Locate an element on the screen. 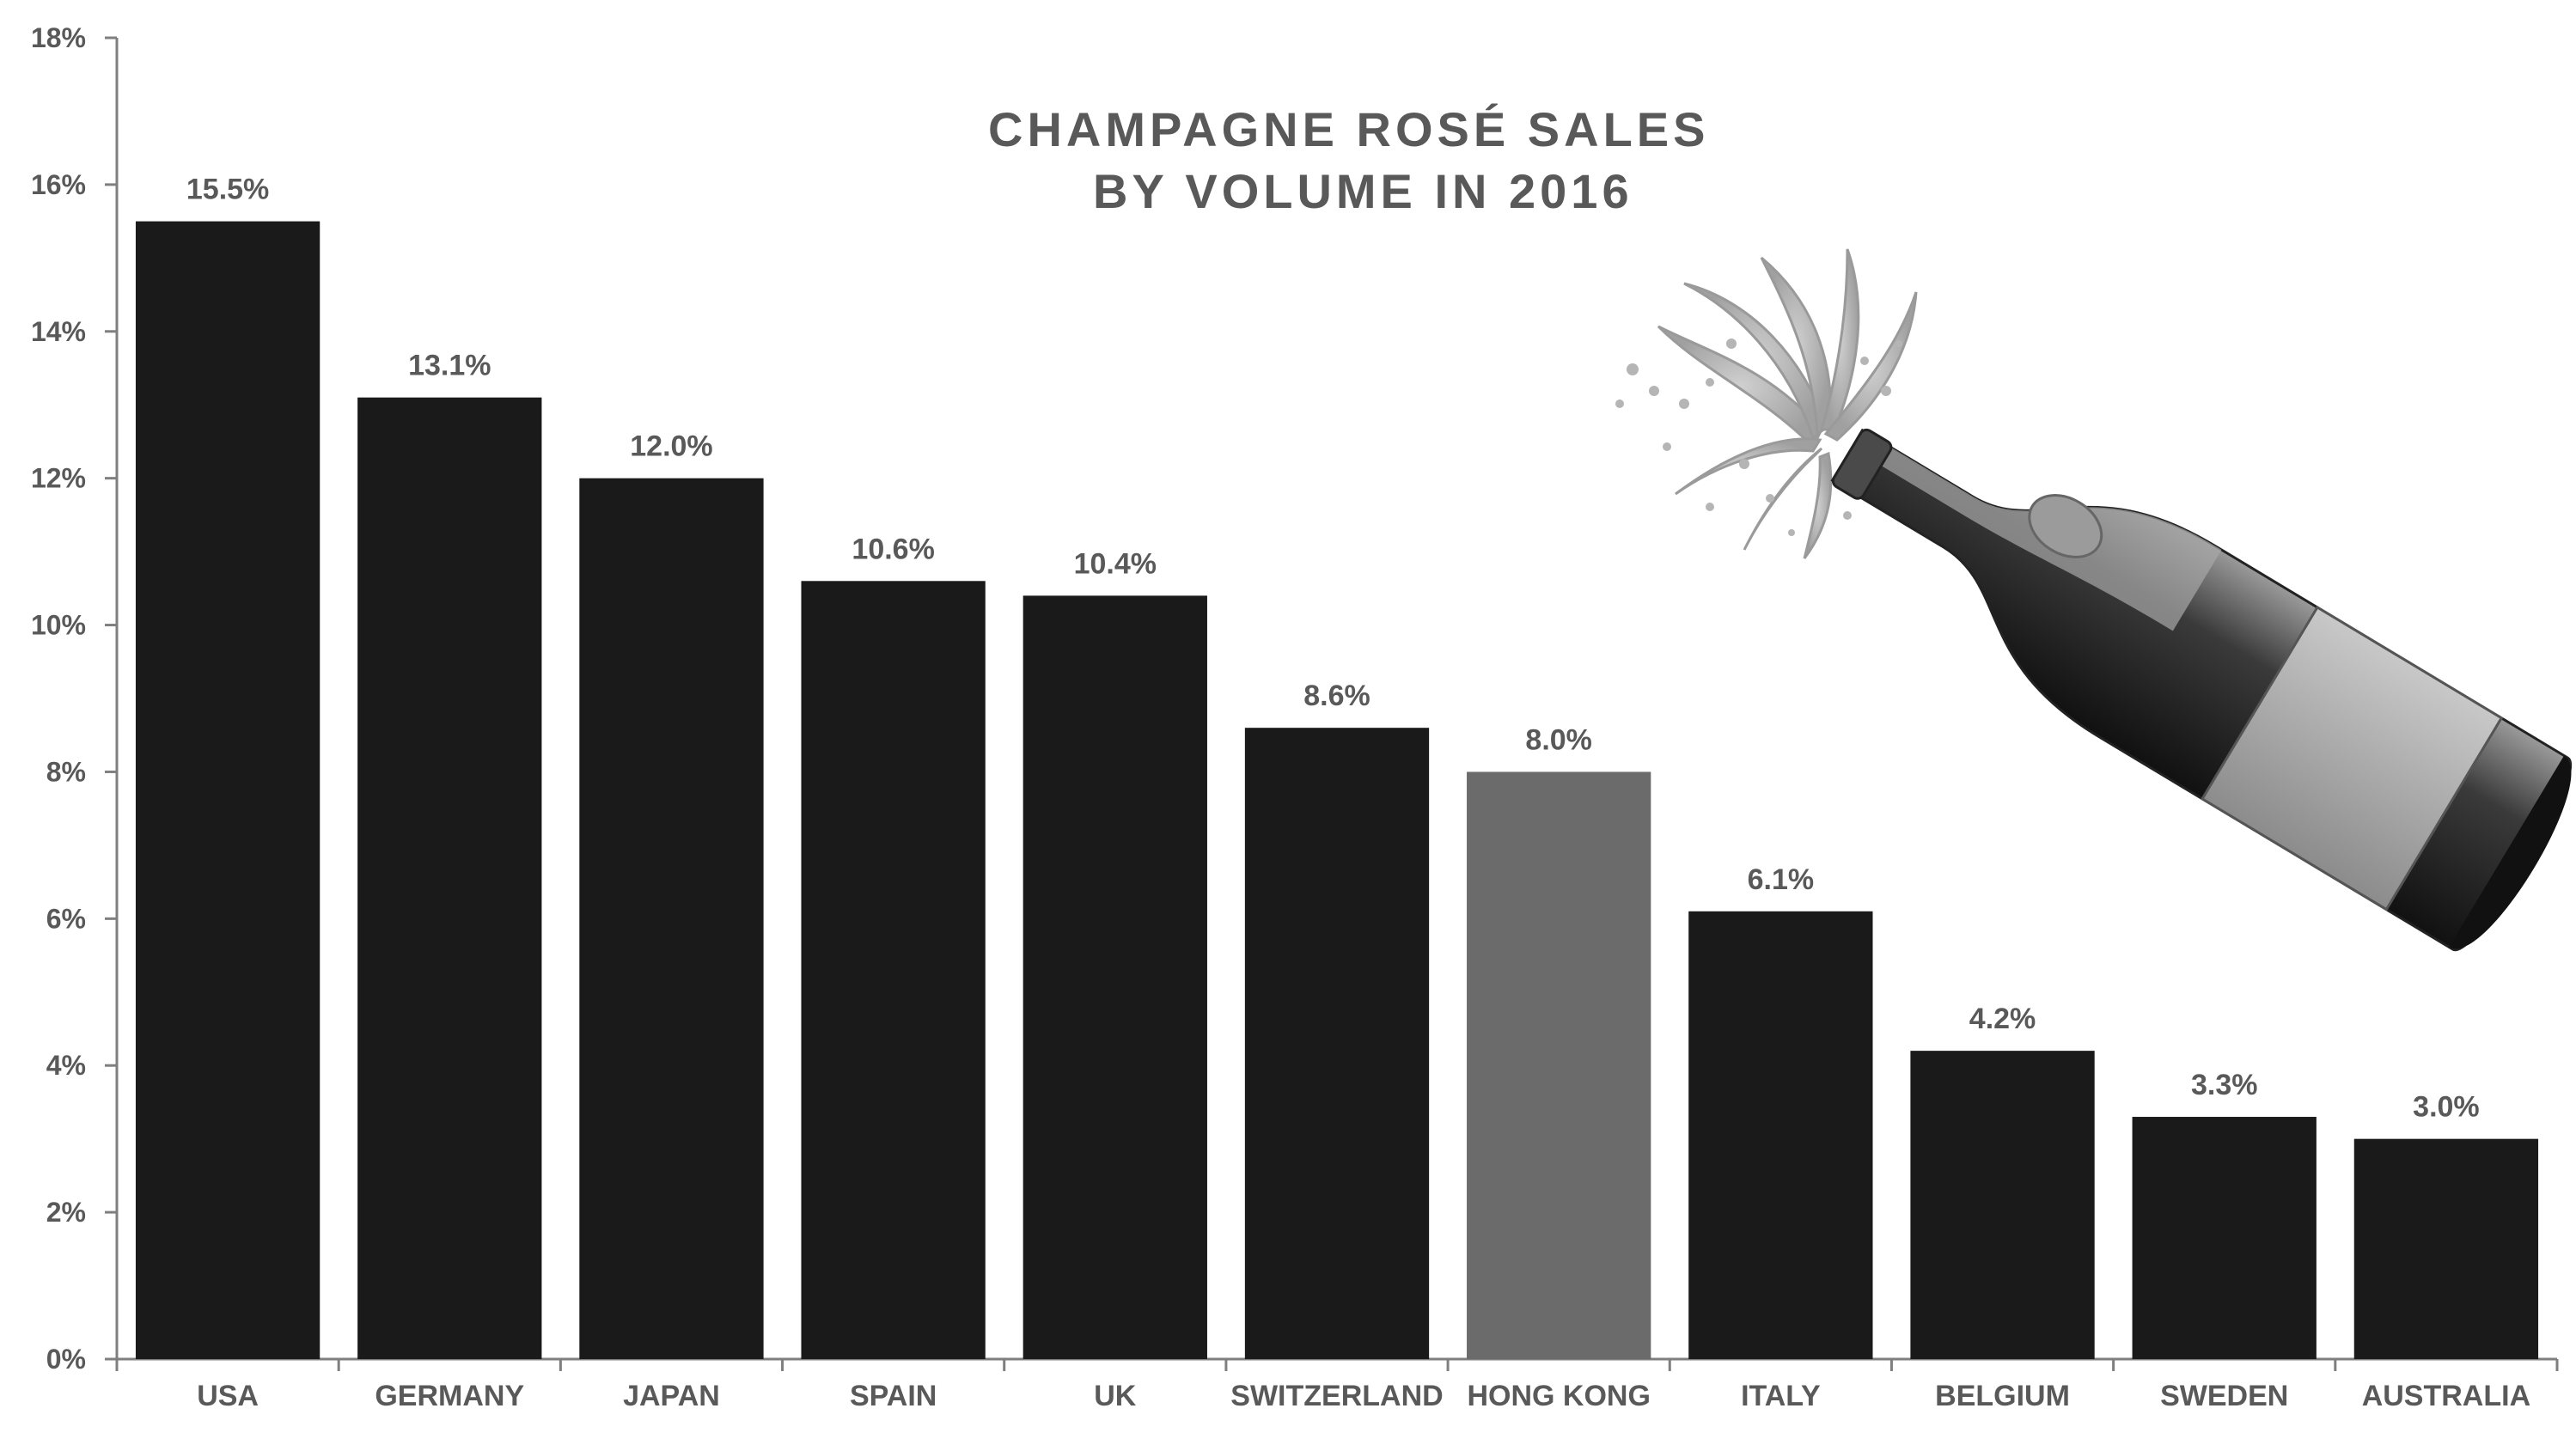  y-tick-label: 18% is located at coordinates (58, 37).